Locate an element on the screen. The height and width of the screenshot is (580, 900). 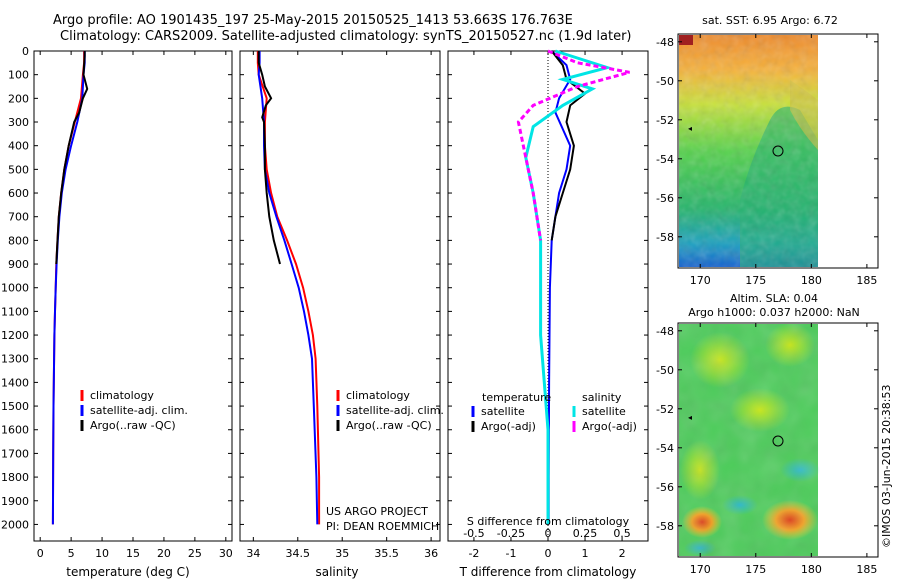
depth-tick-label: 300 is located at coordinates (18, 122).